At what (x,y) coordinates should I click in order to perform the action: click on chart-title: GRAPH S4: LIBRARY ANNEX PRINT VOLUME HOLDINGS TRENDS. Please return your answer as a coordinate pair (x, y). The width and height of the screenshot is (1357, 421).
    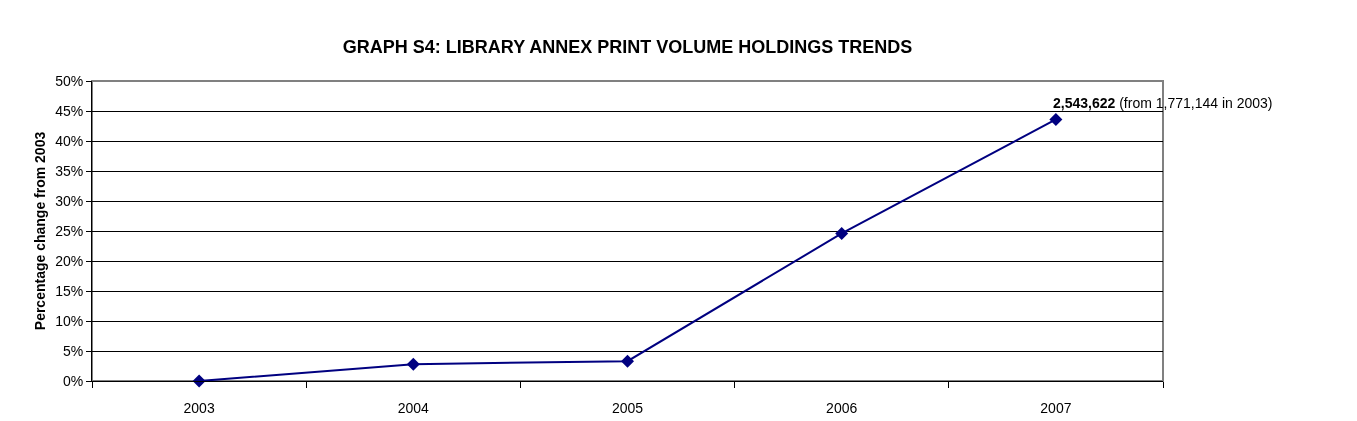
    Looking at the image, I should click on (627, 46).